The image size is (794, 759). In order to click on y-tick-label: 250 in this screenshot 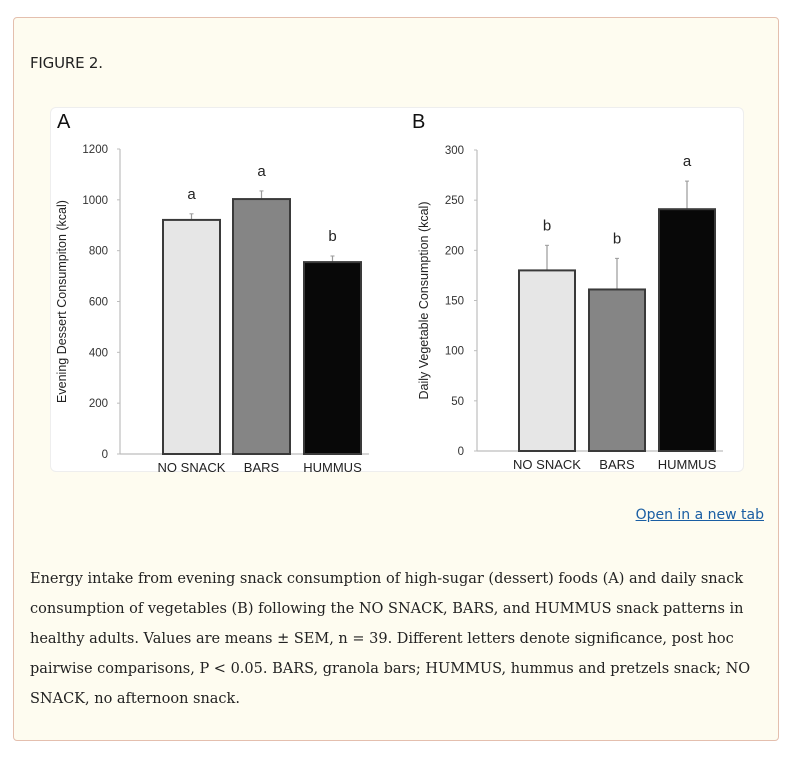, I will do `click(454, 201)`.